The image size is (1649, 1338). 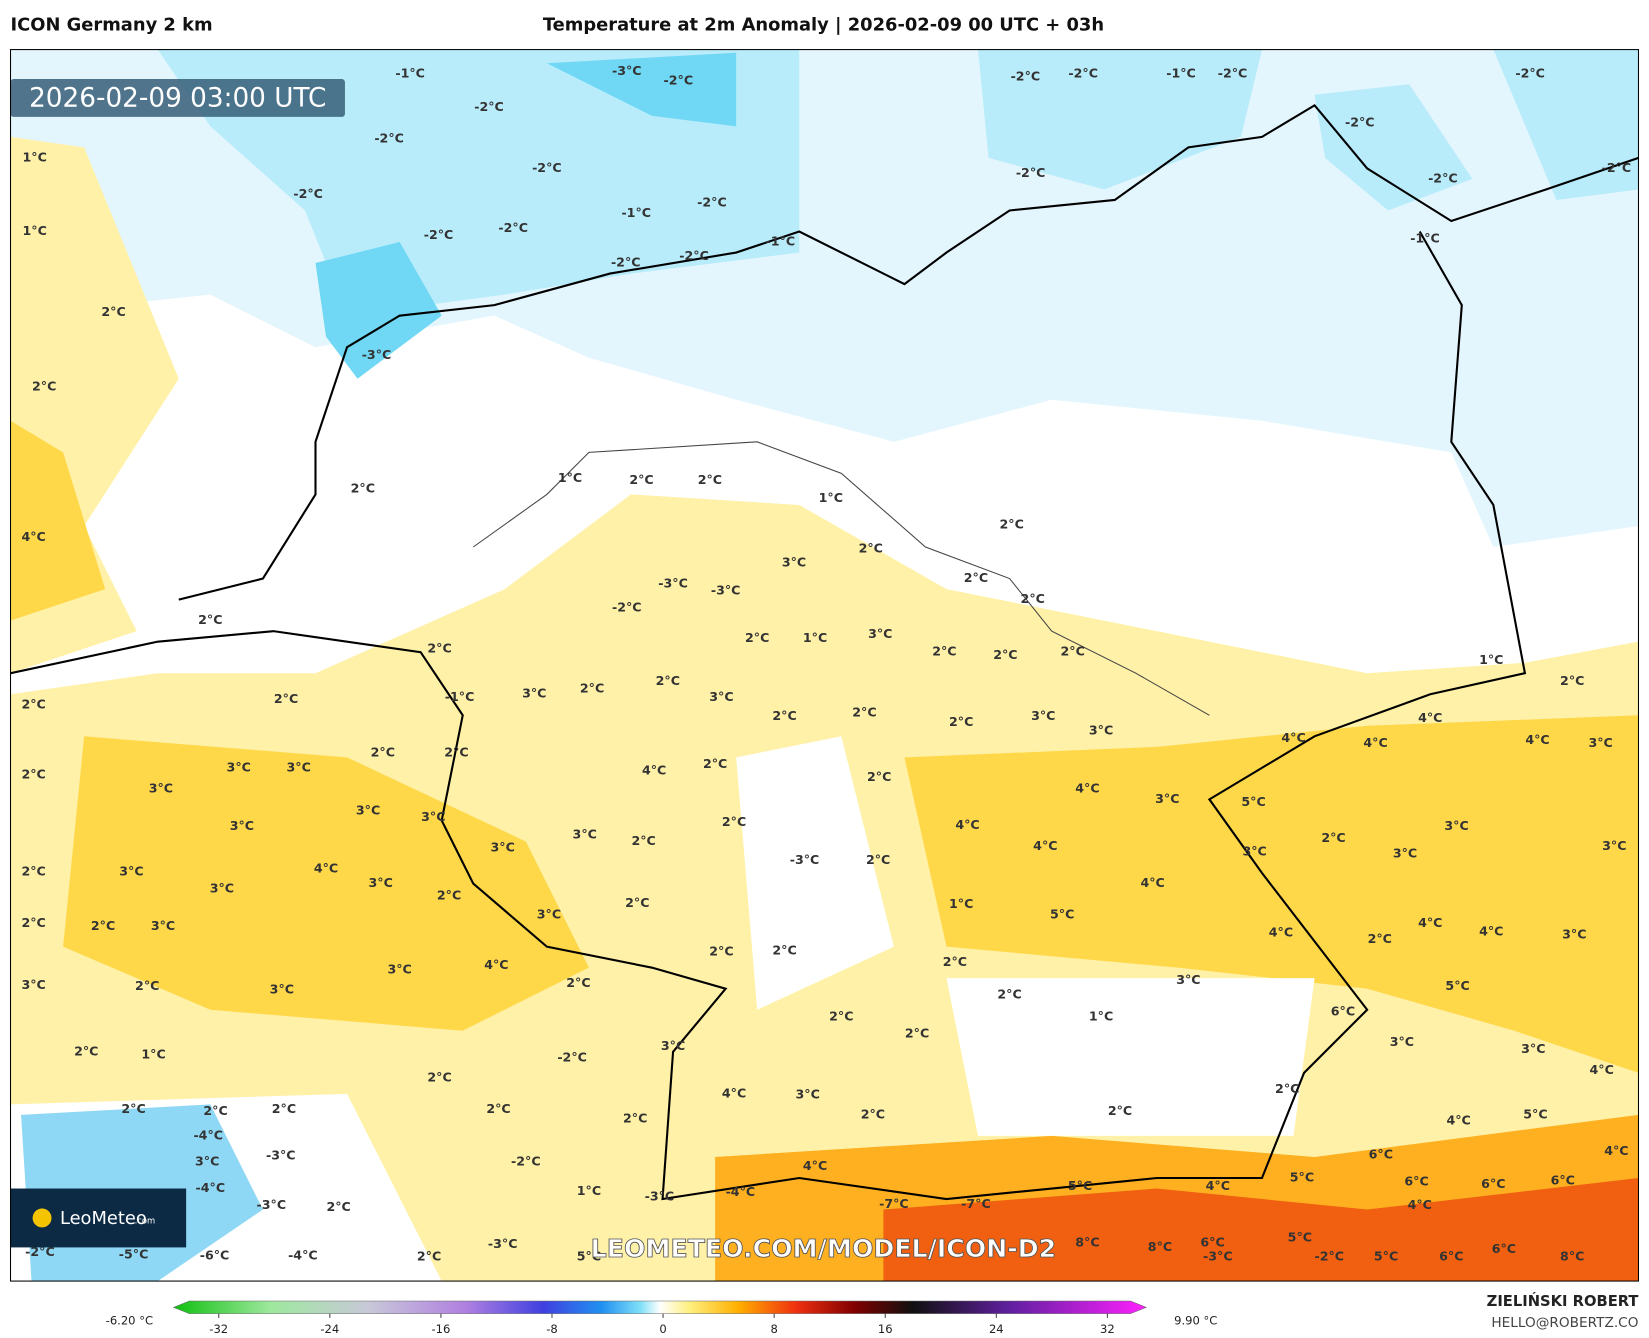 What do you see at coordinates (211, 1187) in the screenshot?
I see `contour-label: -4°C` at bounding box center [211, 1187].